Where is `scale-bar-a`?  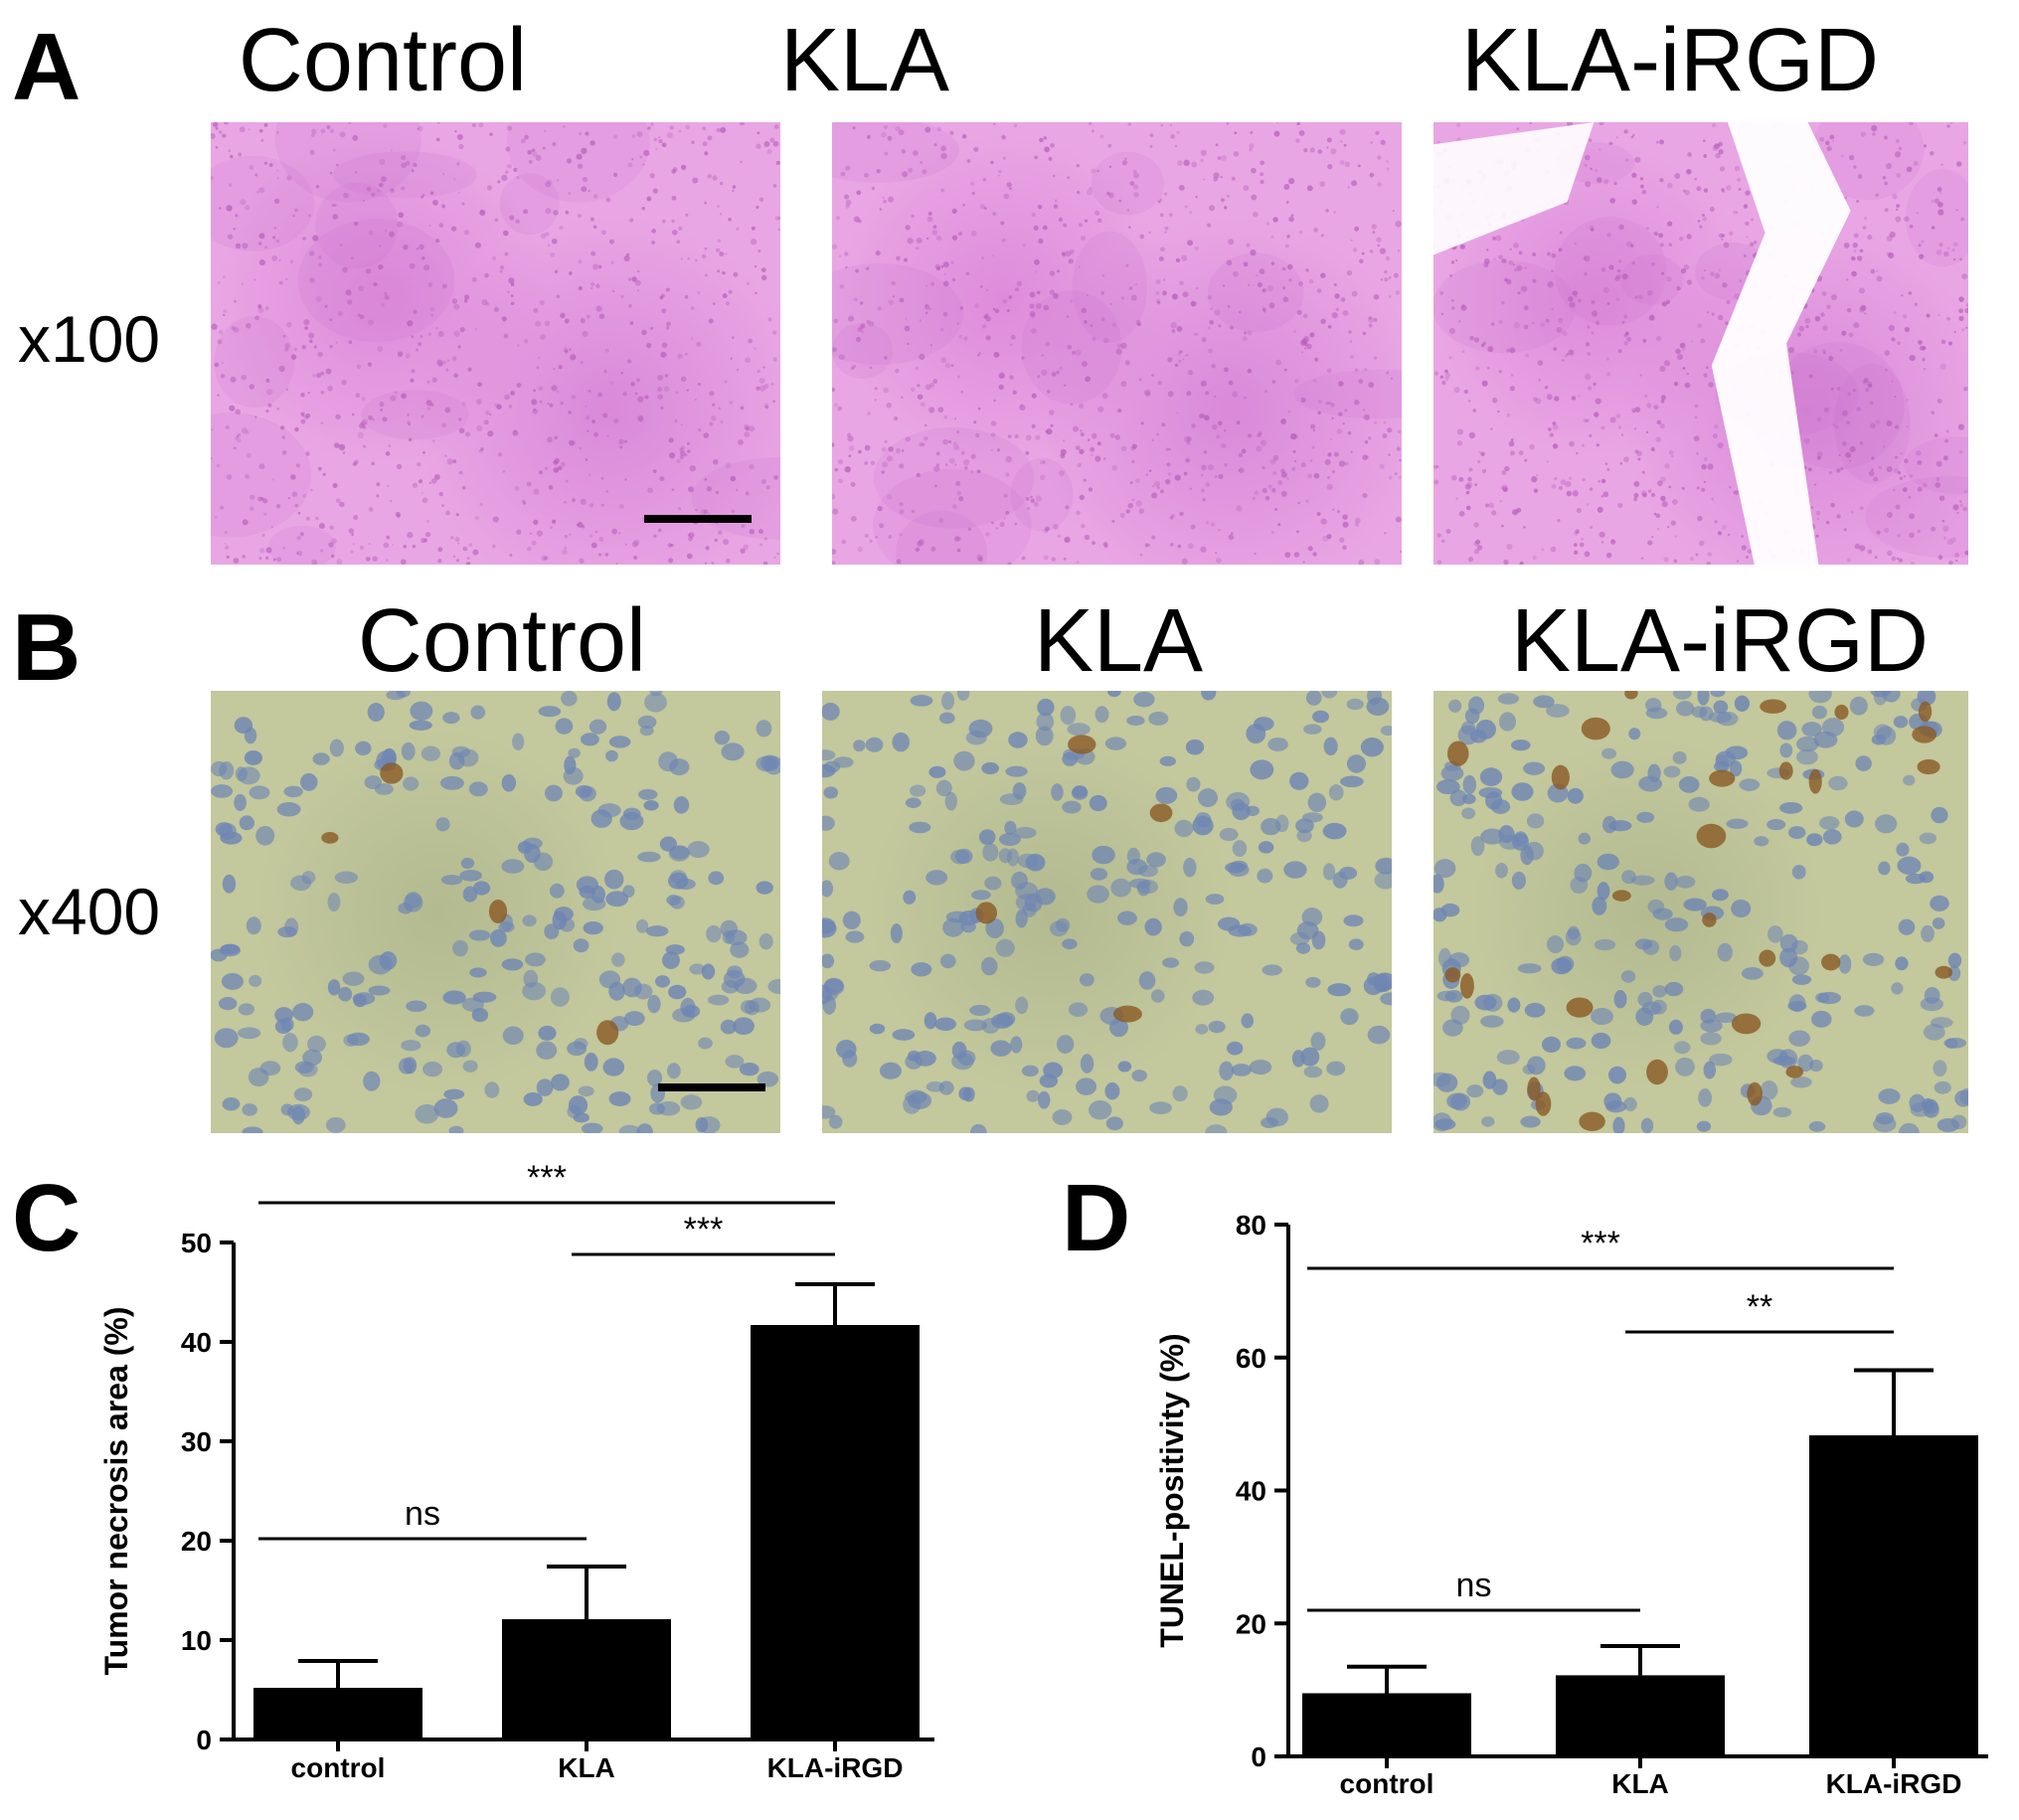
scale-bar-a is located at coordinates (698, 519).